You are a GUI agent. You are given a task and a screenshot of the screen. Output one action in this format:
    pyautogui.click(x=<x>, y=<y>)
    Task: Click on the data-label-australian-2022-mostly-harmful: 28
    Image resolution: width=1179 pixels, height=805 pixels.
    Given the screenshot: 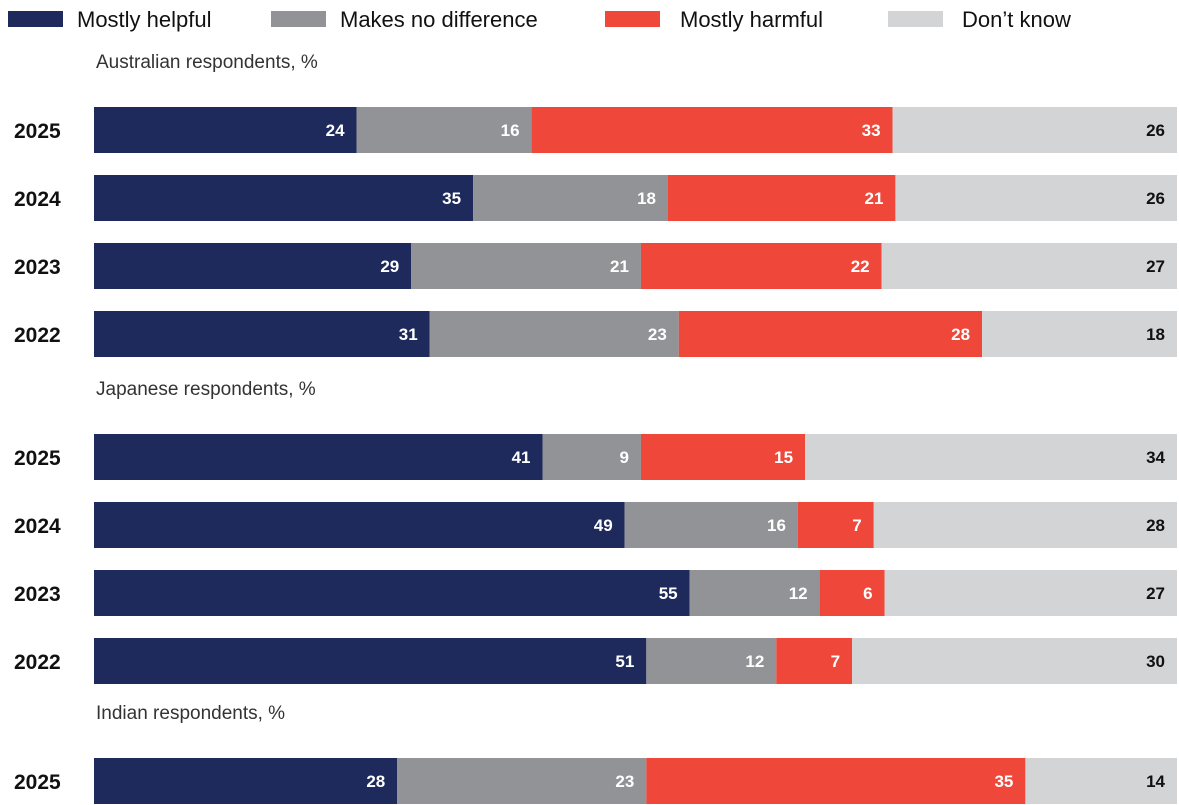 What is the action you would take?
    pyautogui.click(x=960, y=334)
    